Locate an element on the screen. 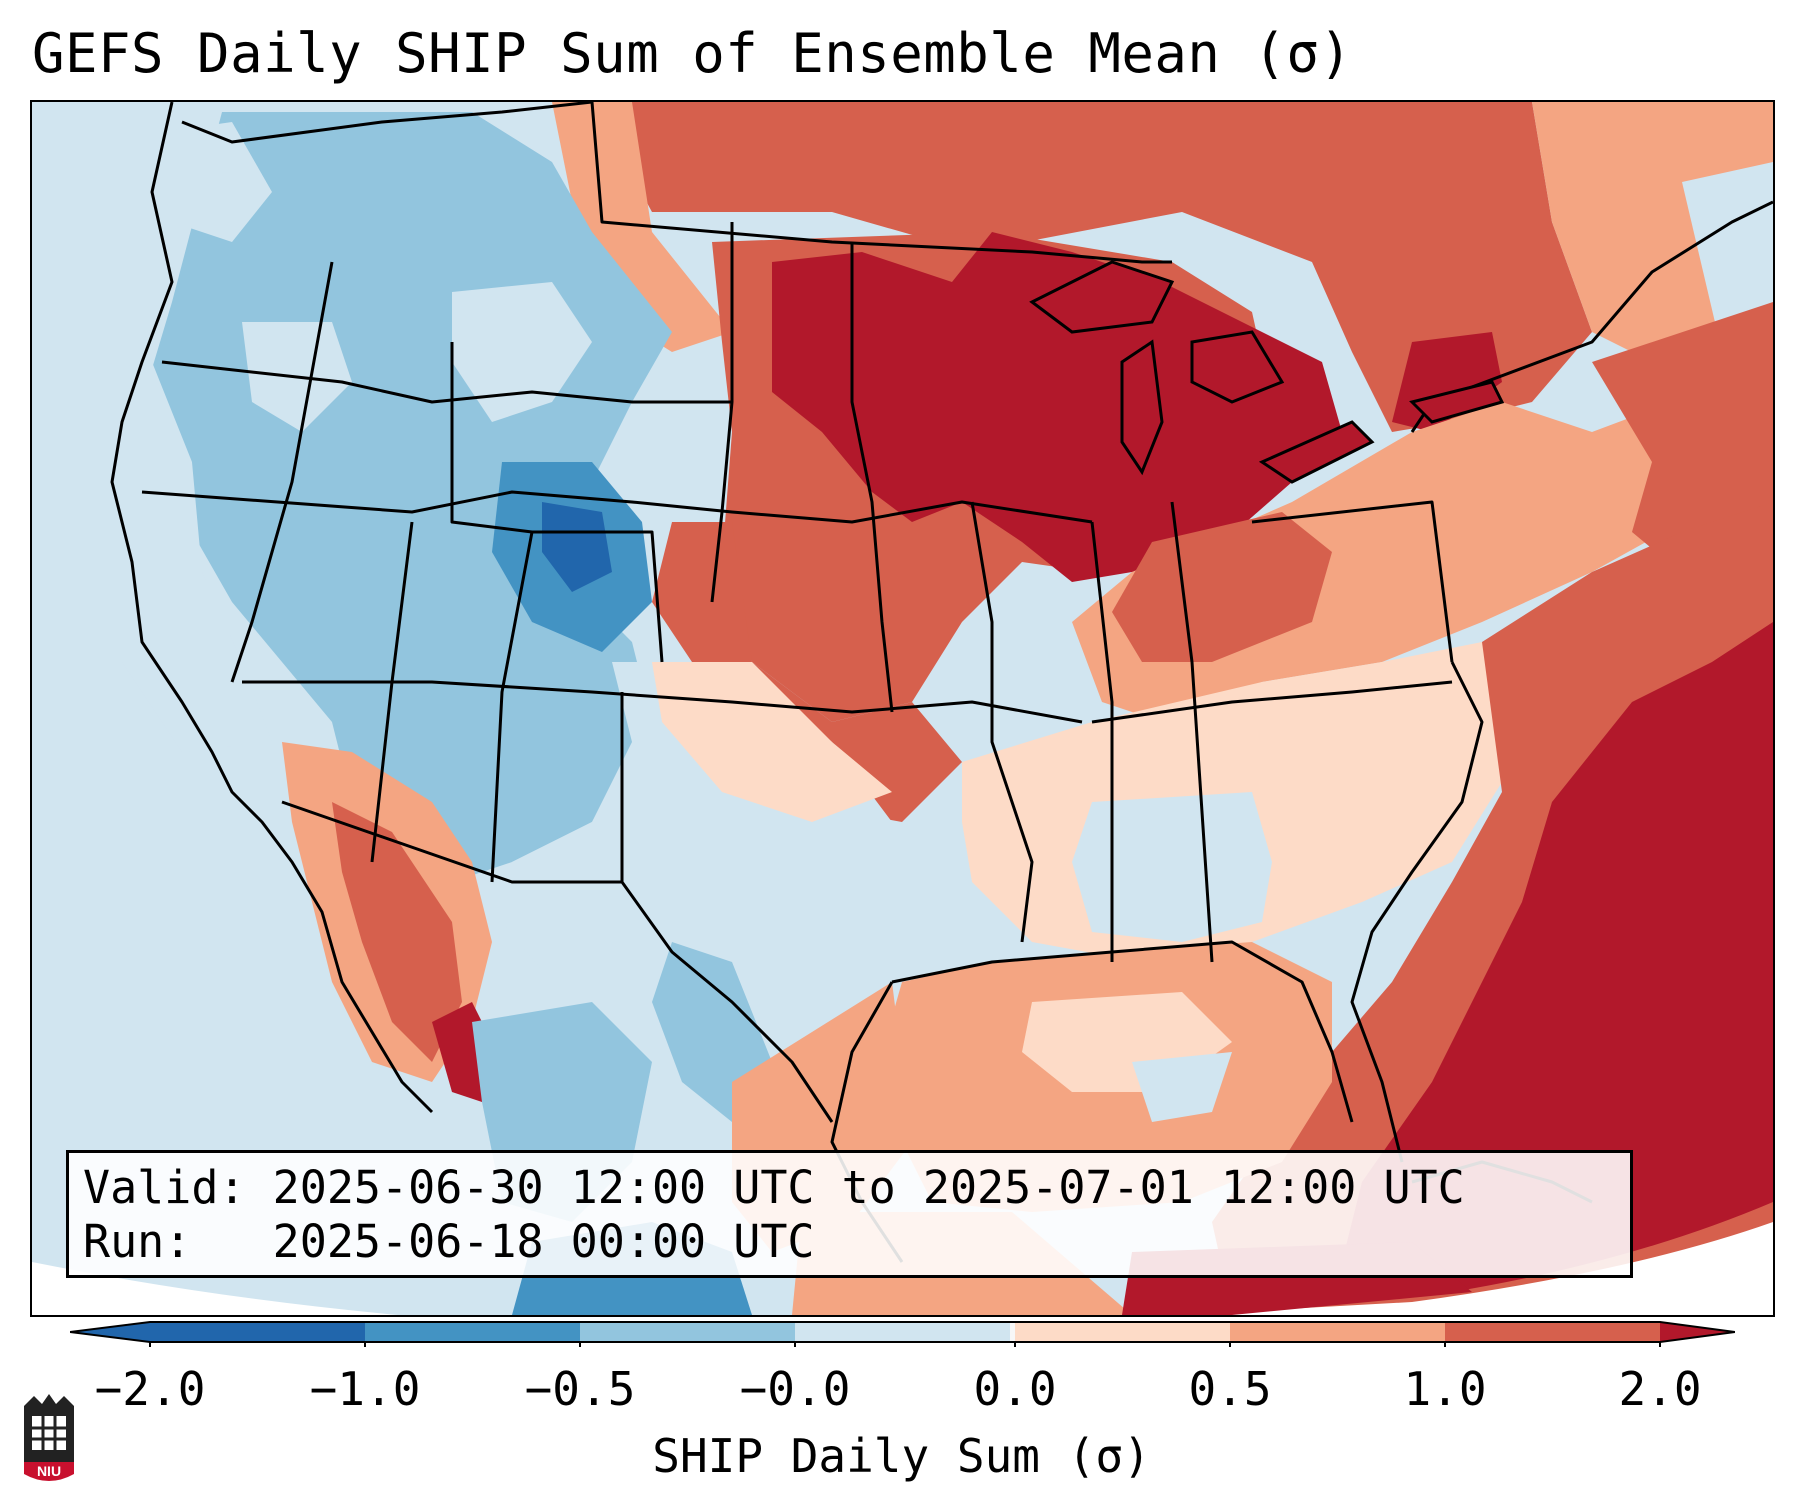  colorbar-tick-label: −1.0 is located at coordinates (365, 1389).